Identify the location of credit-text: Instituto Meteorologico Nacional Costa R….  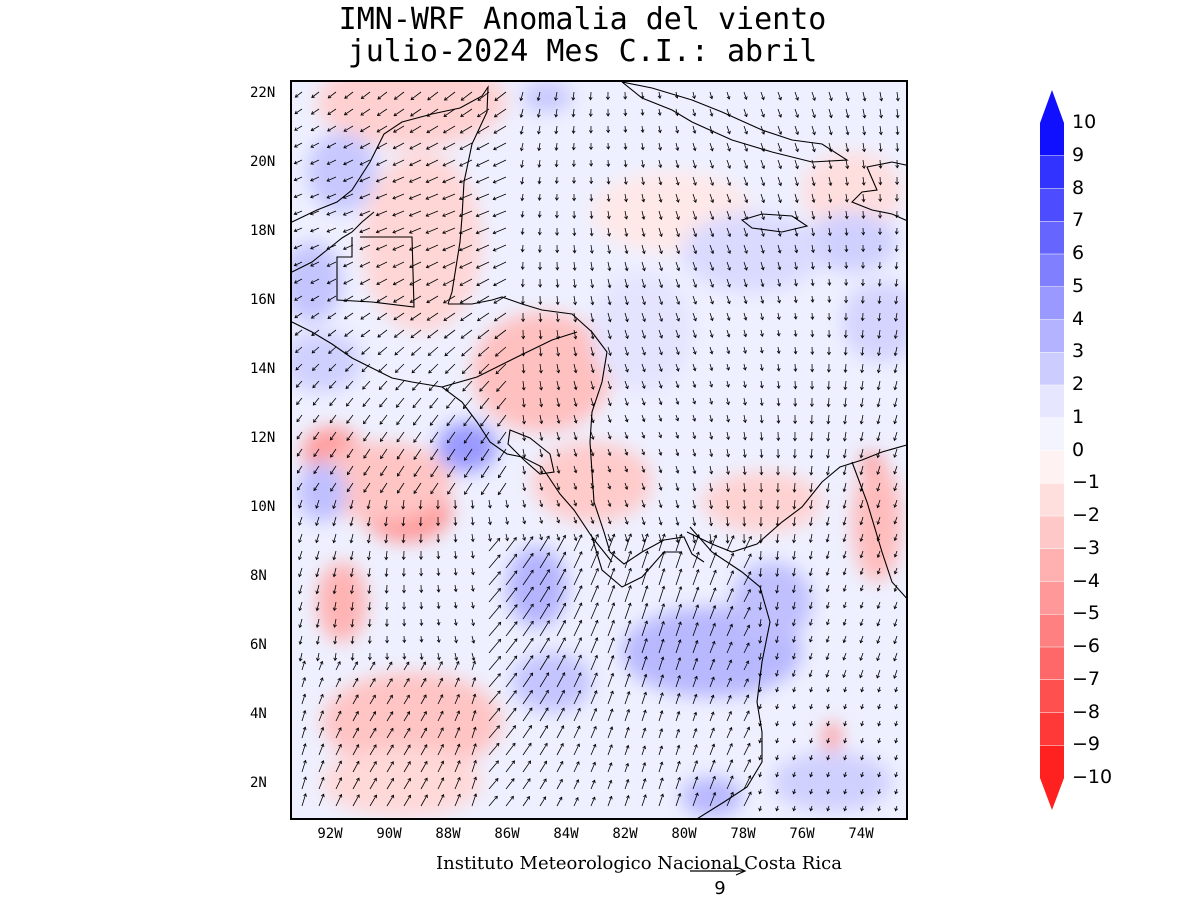
(639, 863).